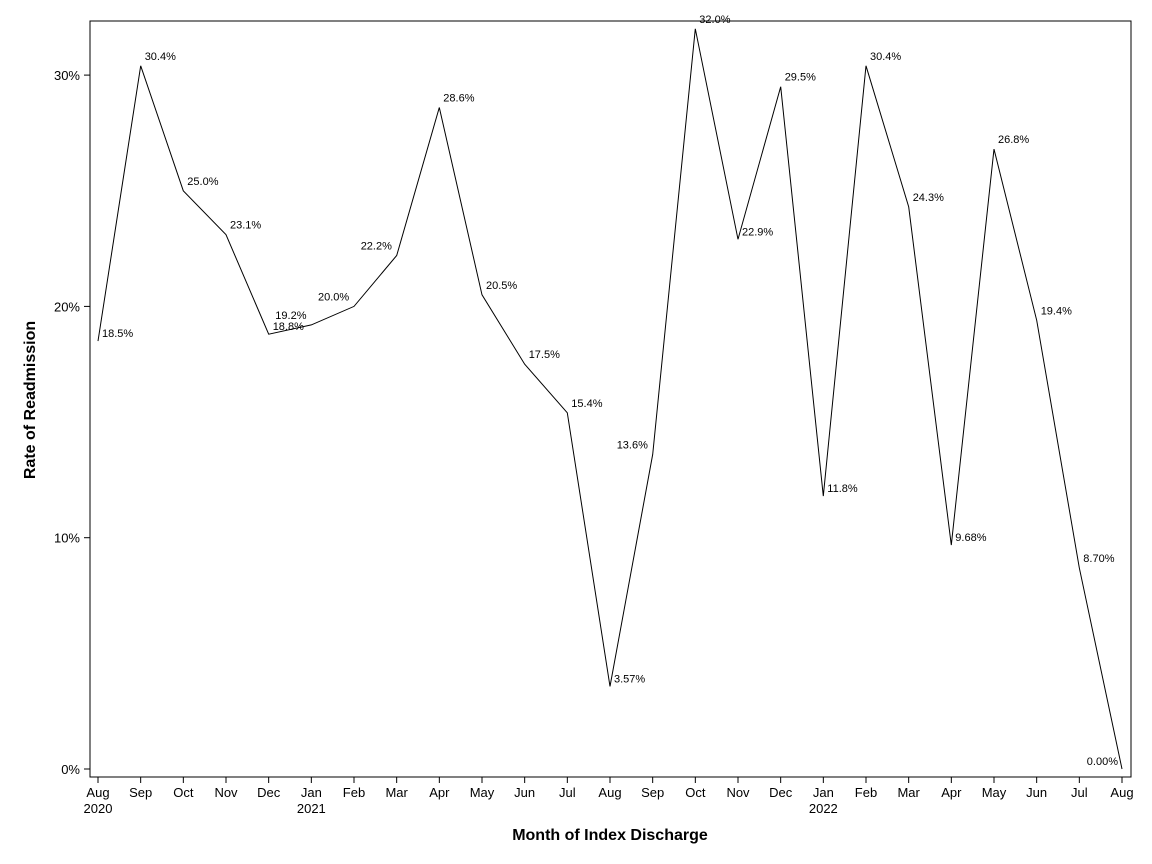 This screenshot has height=864, width=1152. What do you see at coordinates (1056, 311) in the screenshot?
I see `data-label: 19.4%` at bounding box center [1056, 311].